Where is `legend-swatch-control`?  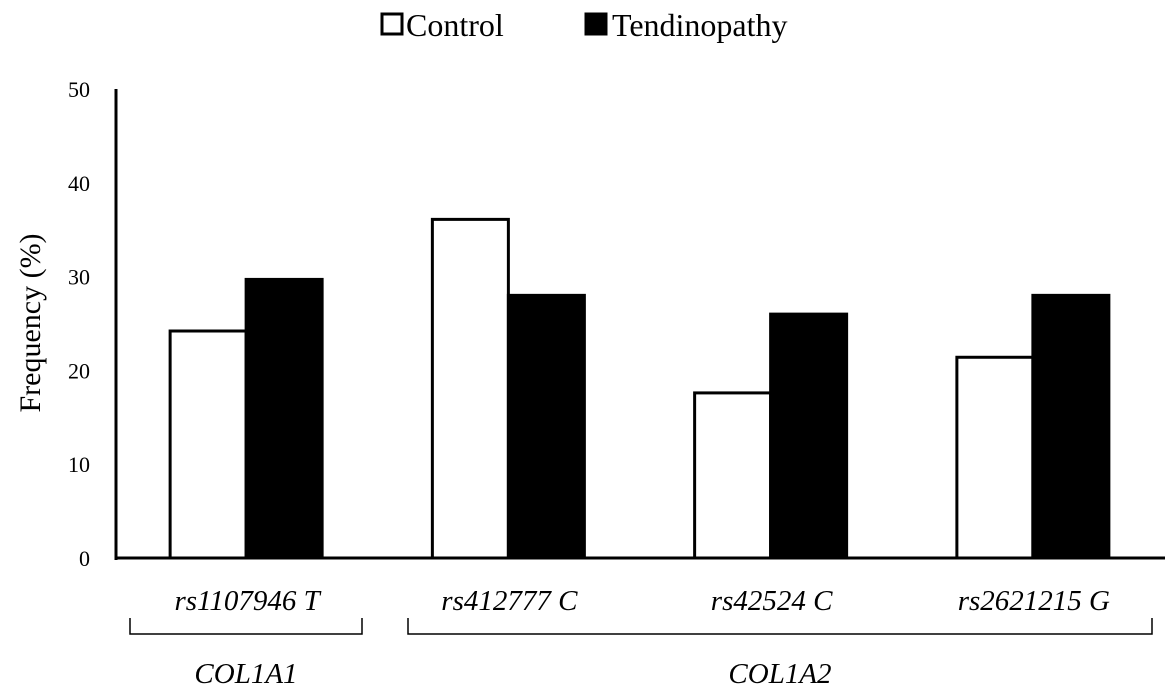 legend-swatch-control is located at coordinates (392, 24).